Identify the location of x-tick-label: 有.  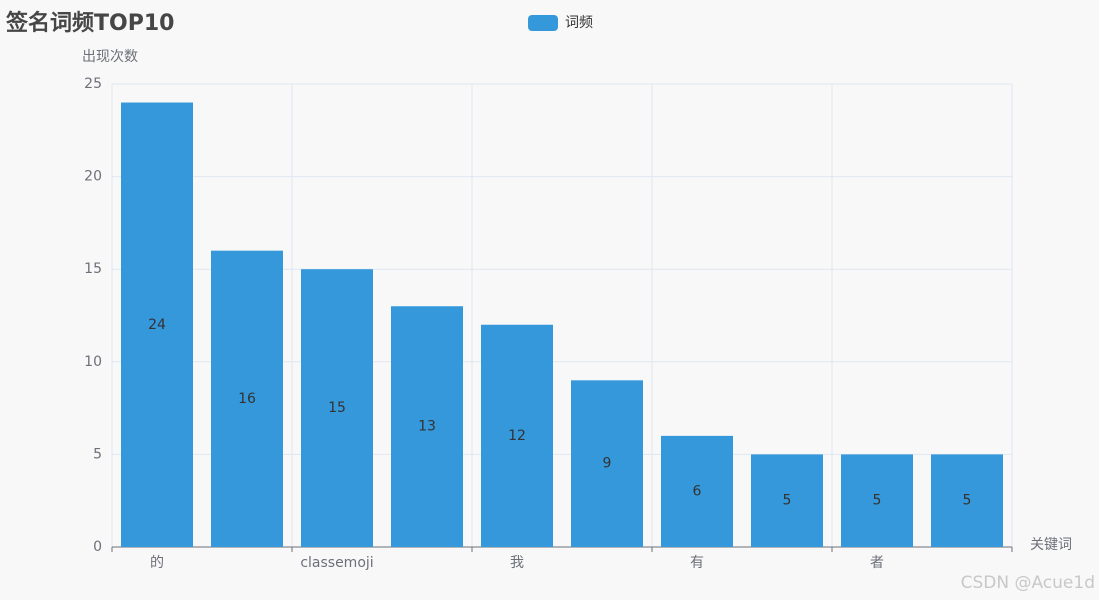
(697, 563).